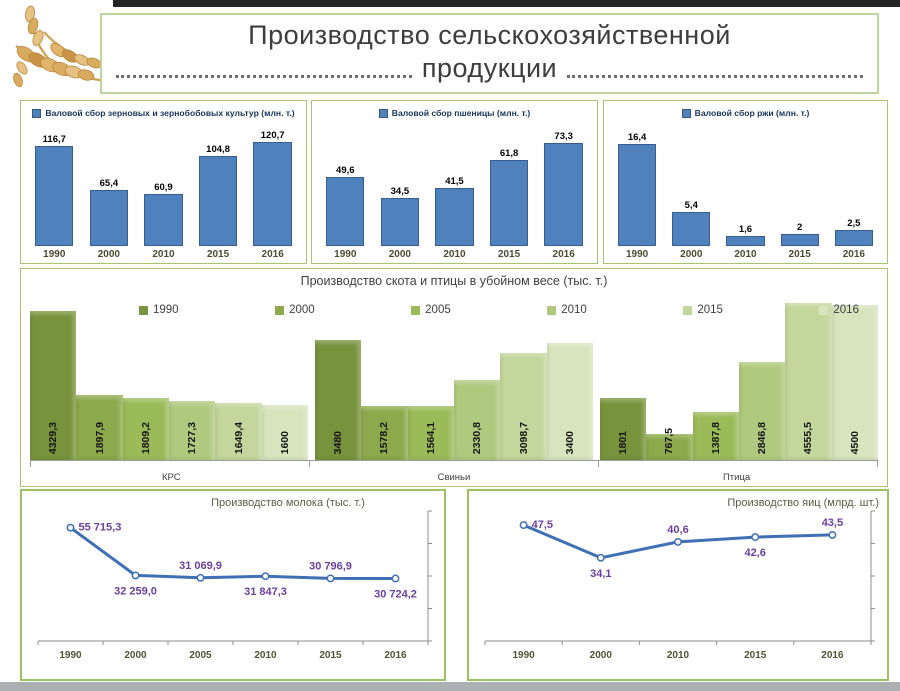  What do you see at coordinates (218, 149) in the screenshot?
I see `bar-value-label: 104,8` at bounding box center [218, 149].